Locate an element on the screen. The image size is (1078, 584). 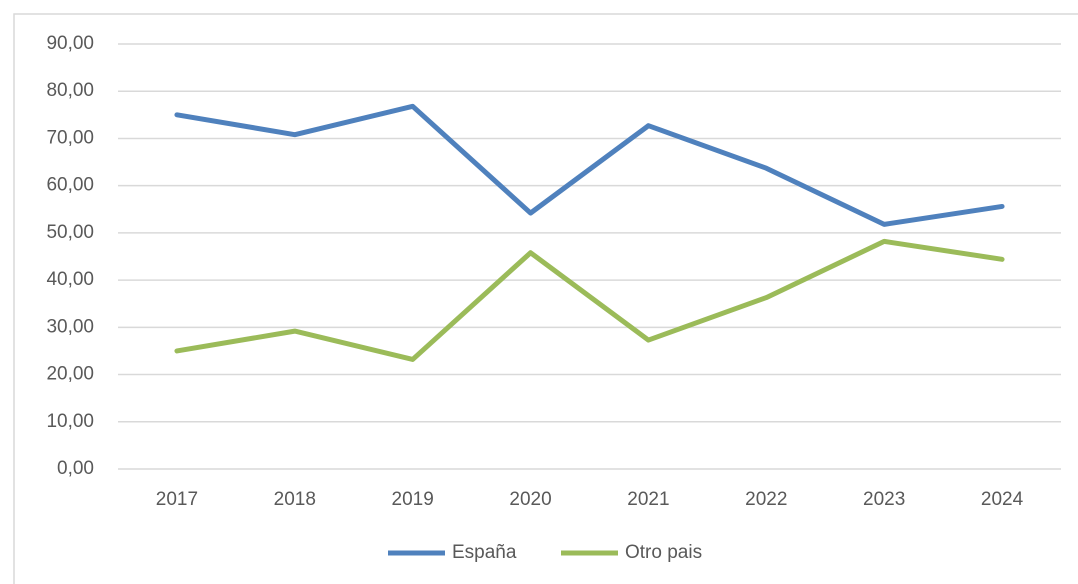
x-tick-label: 2017 is located at coordinates (177, 499).